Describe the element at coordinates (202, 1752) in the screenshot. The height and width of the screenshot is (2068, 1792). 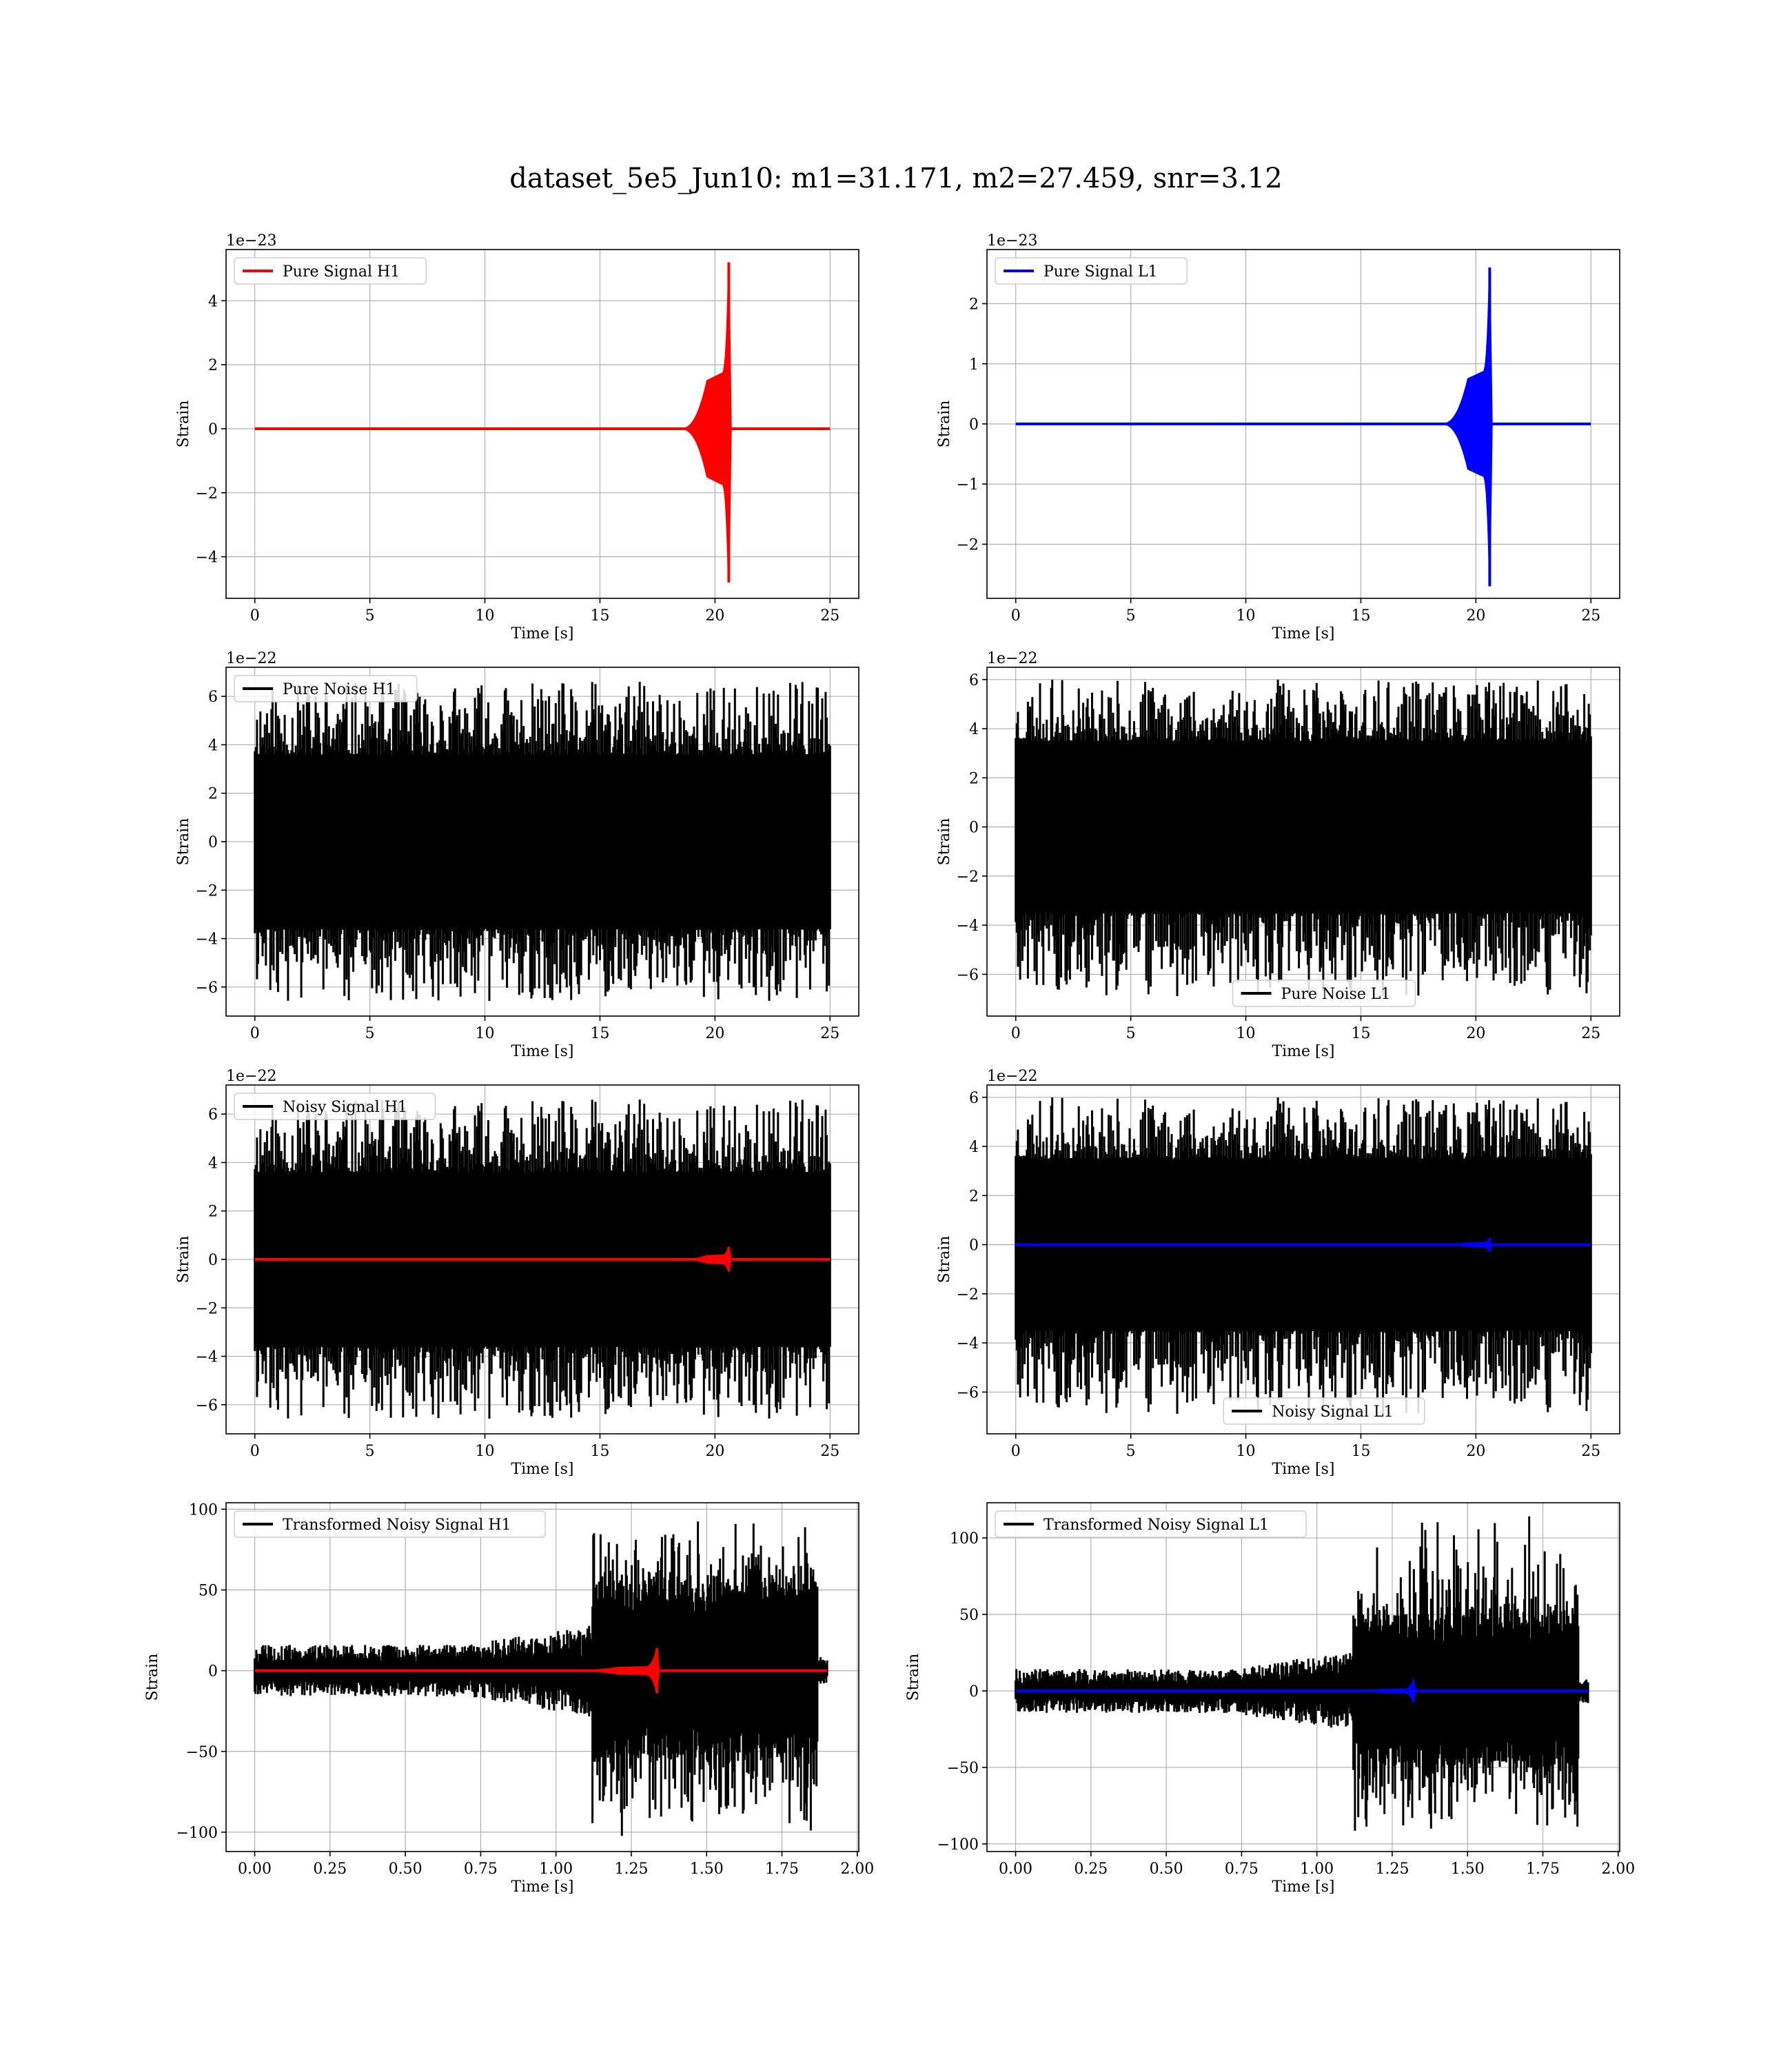
I see `y-tick-label: −50` at that location.